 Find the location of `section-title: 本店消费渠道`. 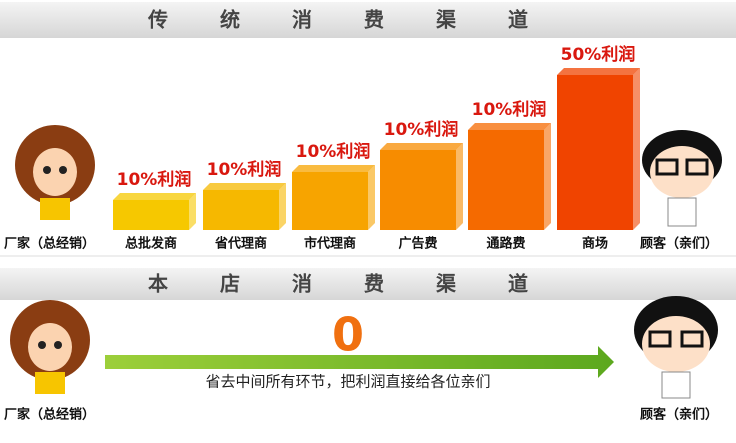

section-title: 本店消费渠道 is located at coordinates (364, 284).